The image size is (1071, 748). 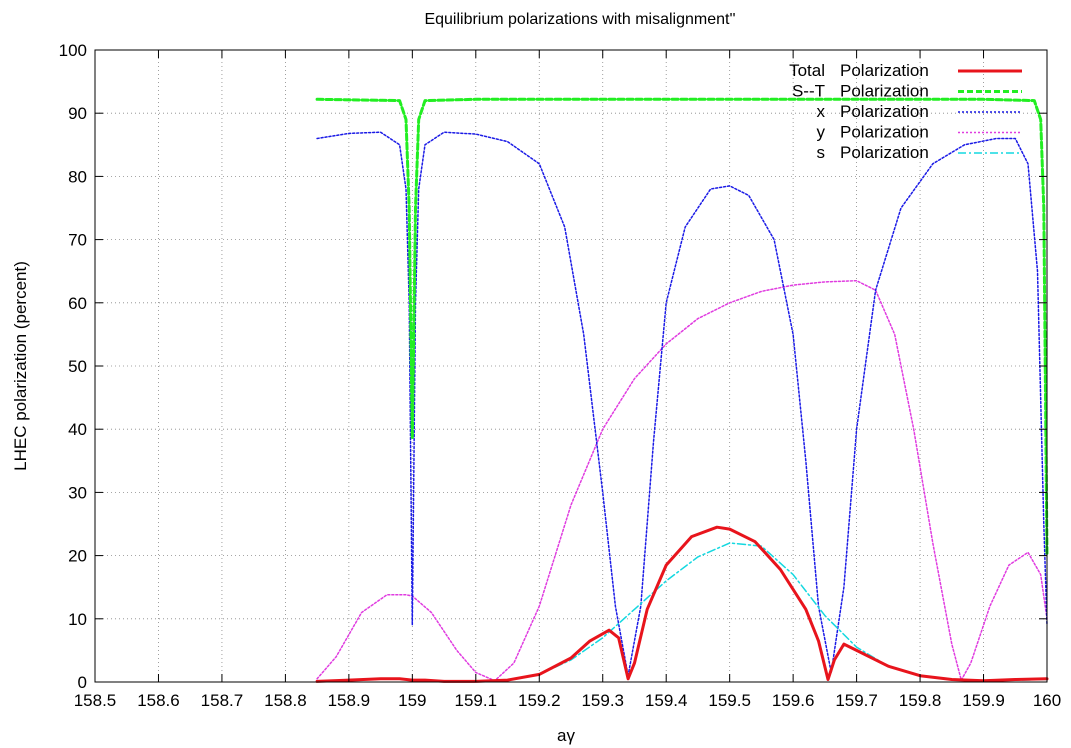 I want to click on y-tick-label: 80, so click(x=77, y=176).